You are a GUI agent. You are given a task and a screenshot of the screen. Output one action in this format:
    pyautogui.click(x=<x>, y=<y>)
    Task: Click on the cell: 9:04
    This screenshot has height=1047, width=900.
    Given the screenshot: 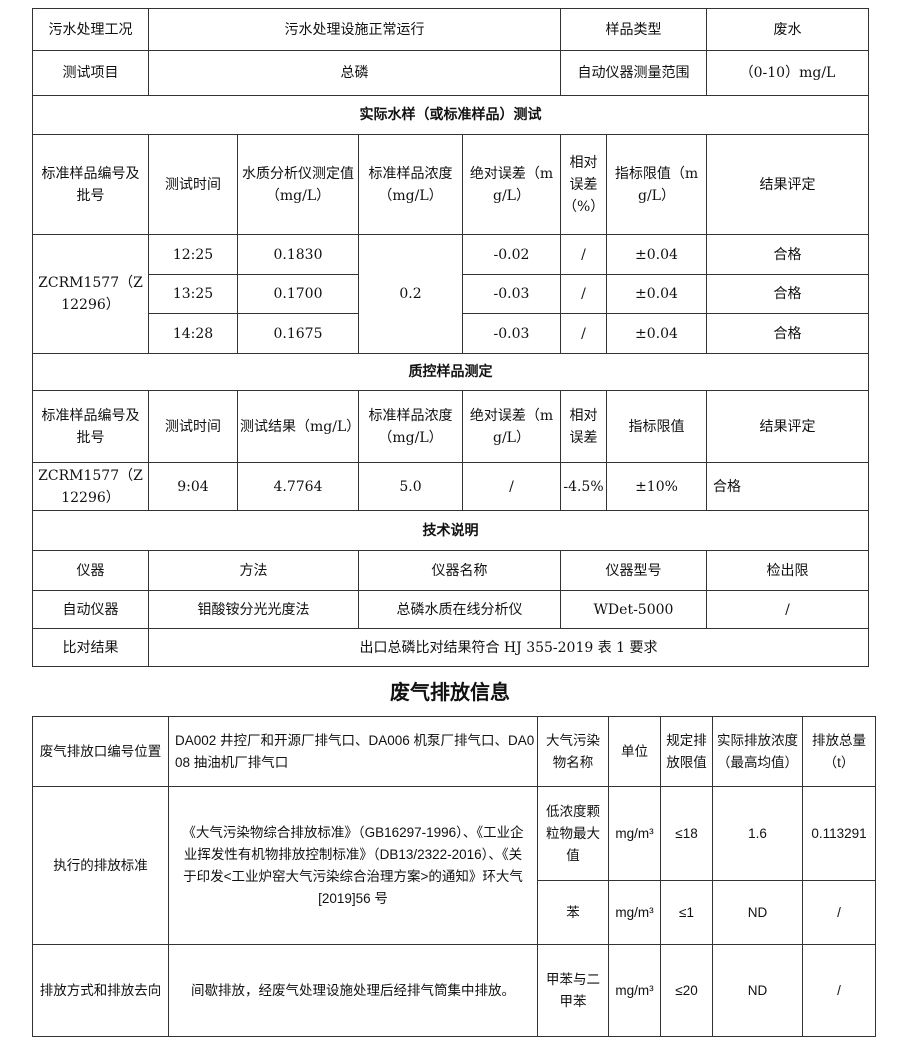 What is the action you would take?
    pyautogui.click(x=193, y=486)
    